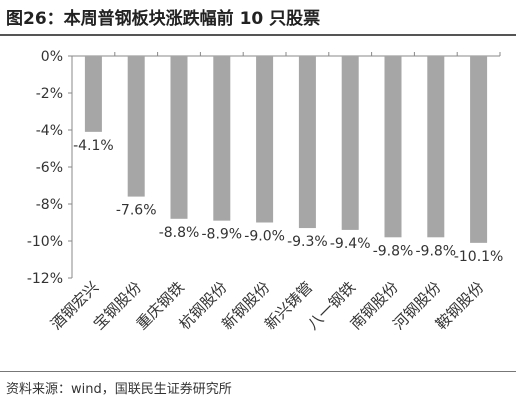 The image size is (516, 401). What do you see at coordinates (264, 237) in the screenshot?
I see `data-label: -9.0%` at bounding box center [264, 237].